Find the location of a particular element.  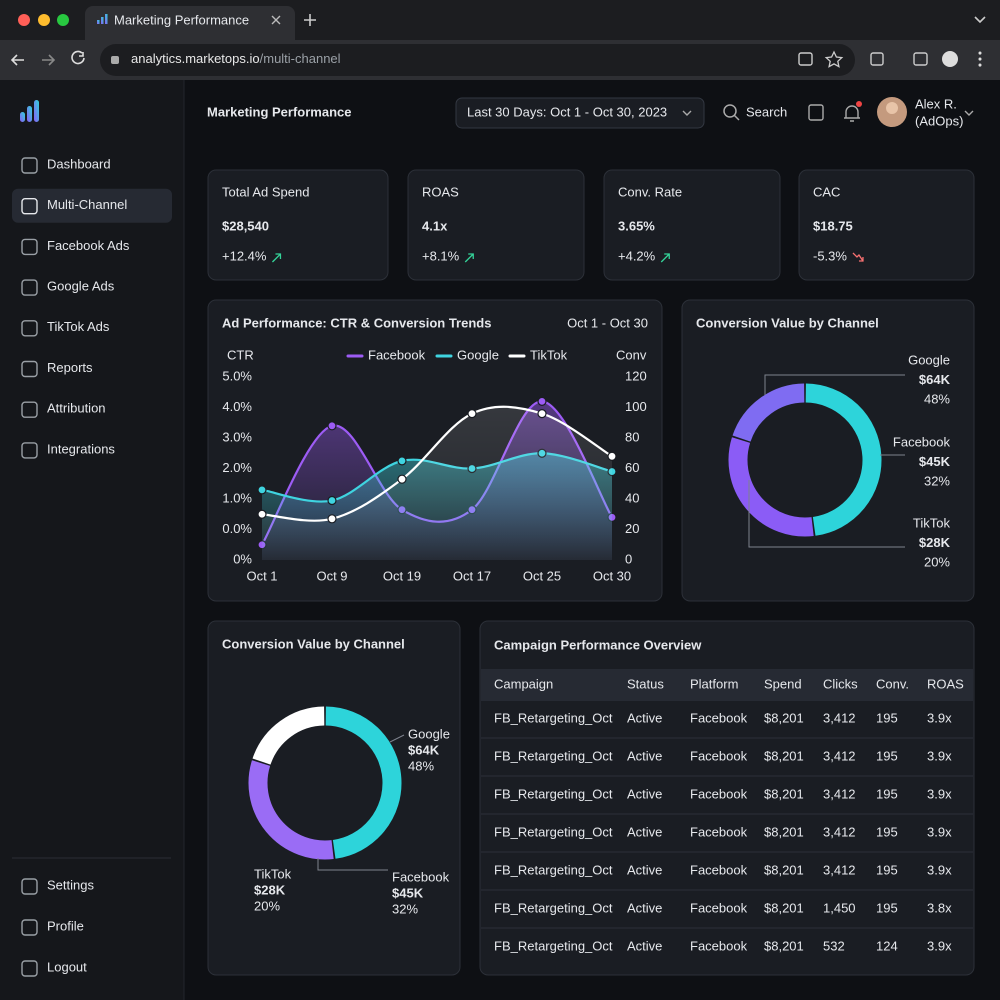

reload-button is located at coordinates (78, 57).